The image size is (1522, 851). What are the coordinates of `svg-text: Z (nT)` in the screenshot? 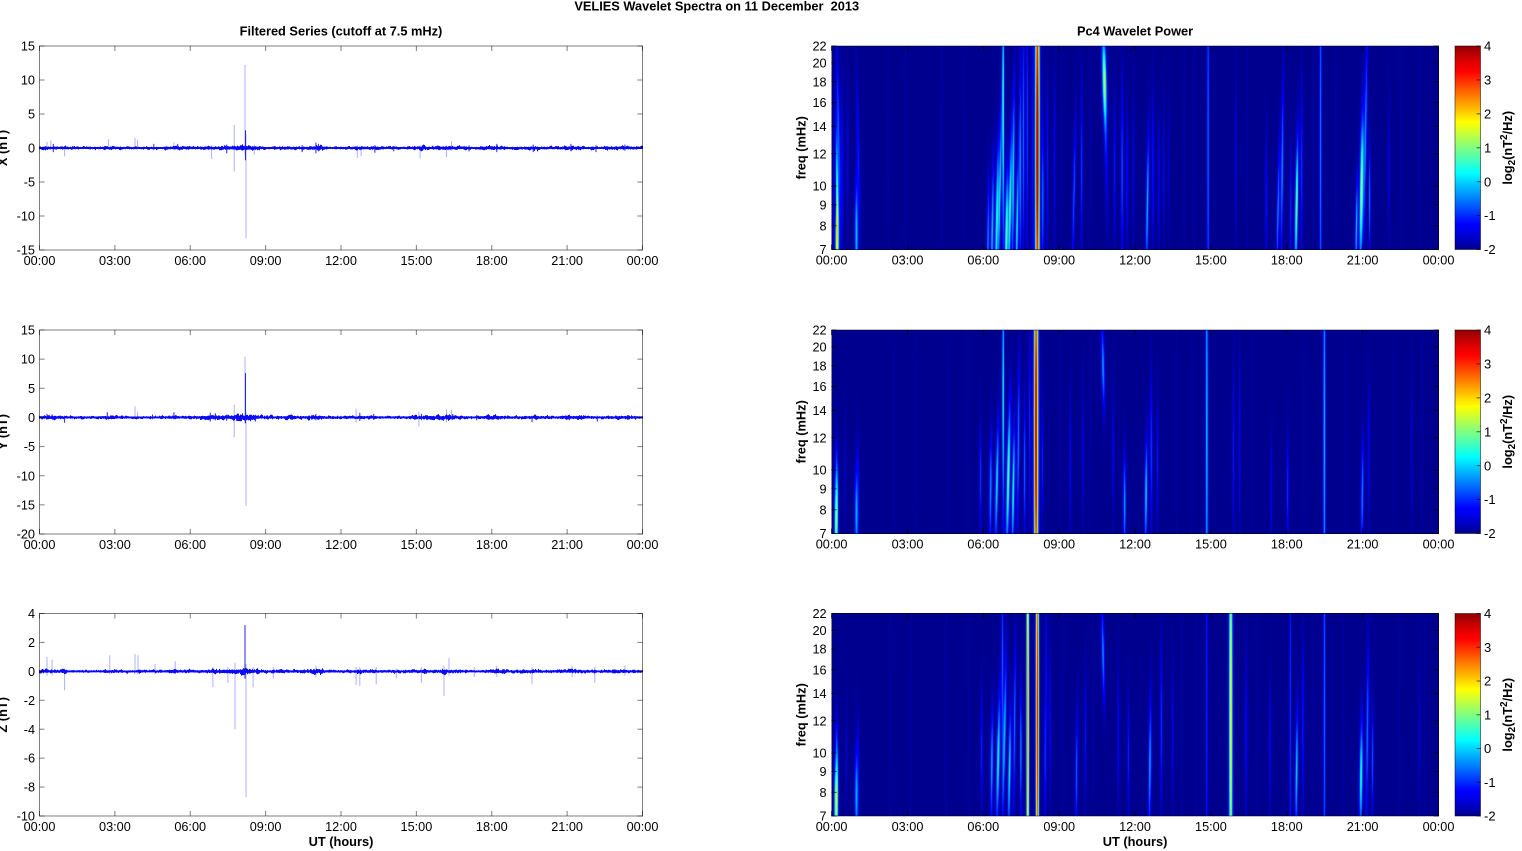 It's located at (5, 715).